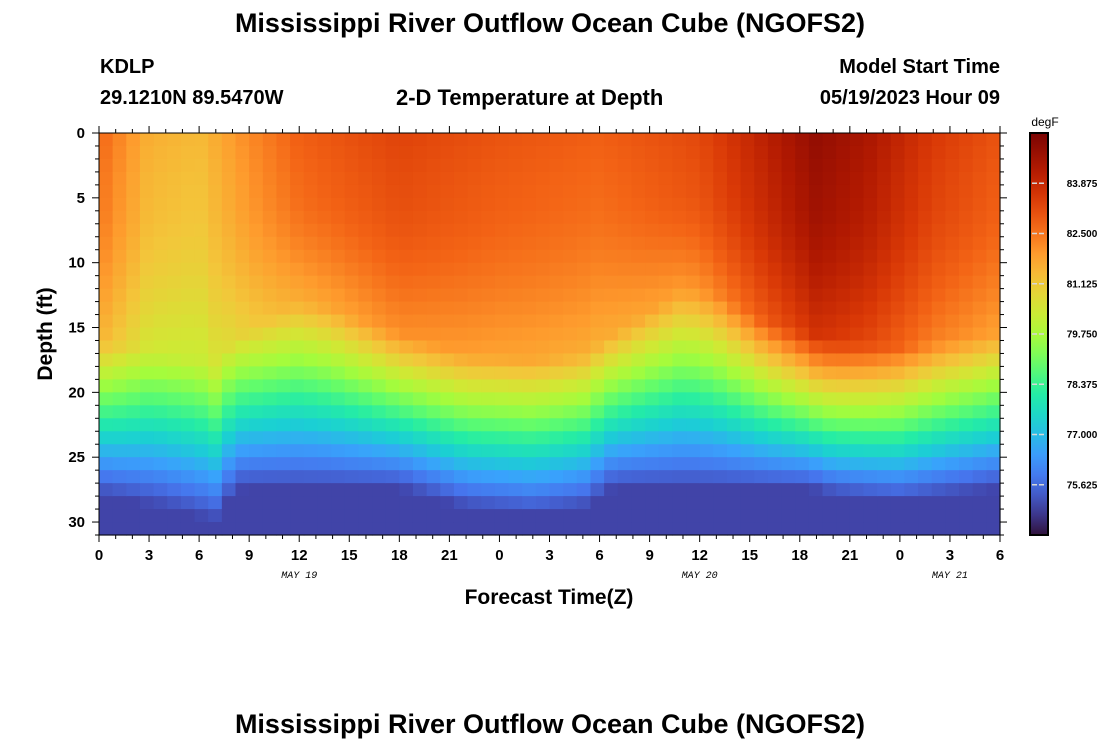  Describe the element at coordinates (99, 555) in the screenshot. I see `x-tick-label: 0` at that location.